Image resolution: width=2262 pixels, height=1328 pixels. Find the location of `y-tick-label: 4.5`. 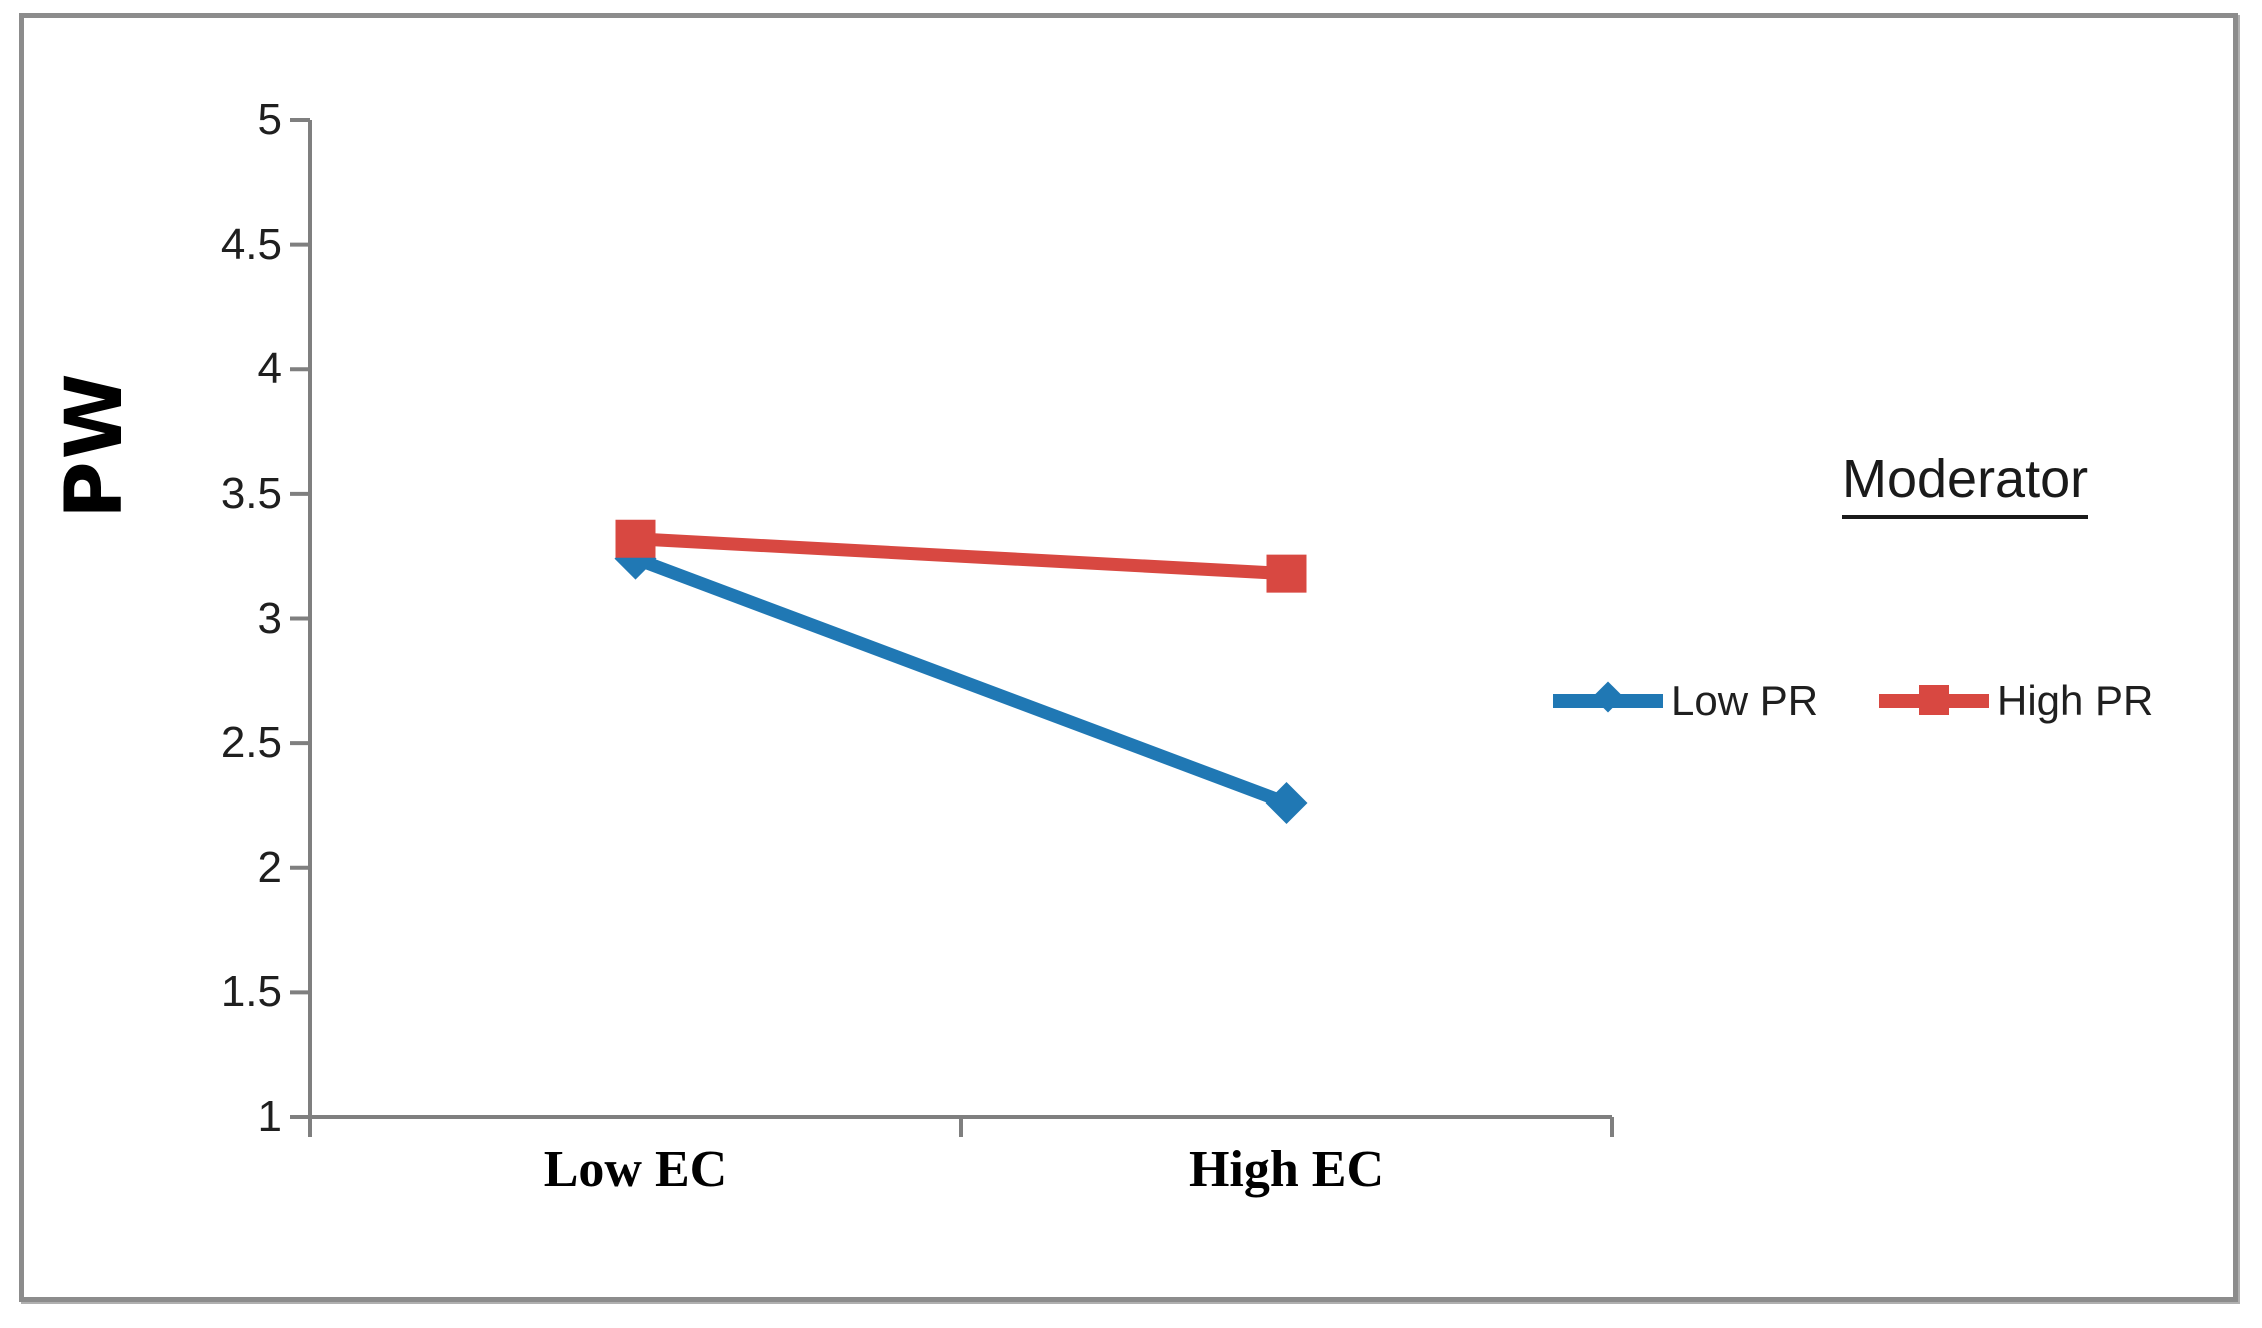

y-tick-label: 4.5 is located at coordinates (251, 244).